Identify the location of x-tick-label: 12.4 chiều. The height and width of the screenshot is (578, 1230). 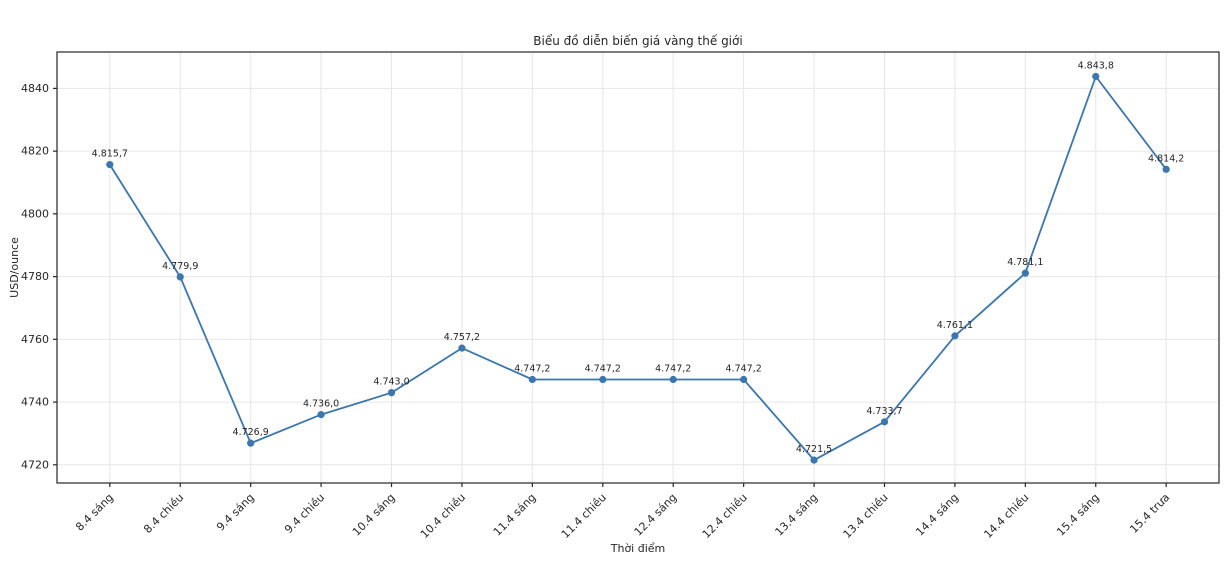
(725, 516).